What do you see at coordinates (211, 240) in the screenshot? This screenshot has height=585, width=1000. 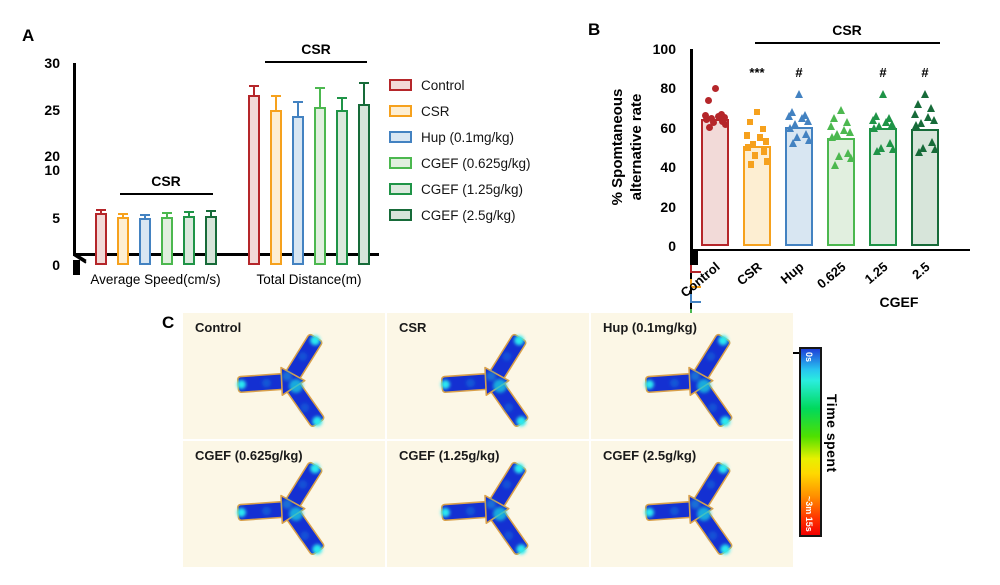 I see `bar-cgef-2-5g-kg-` at bounding box center [211, 240].